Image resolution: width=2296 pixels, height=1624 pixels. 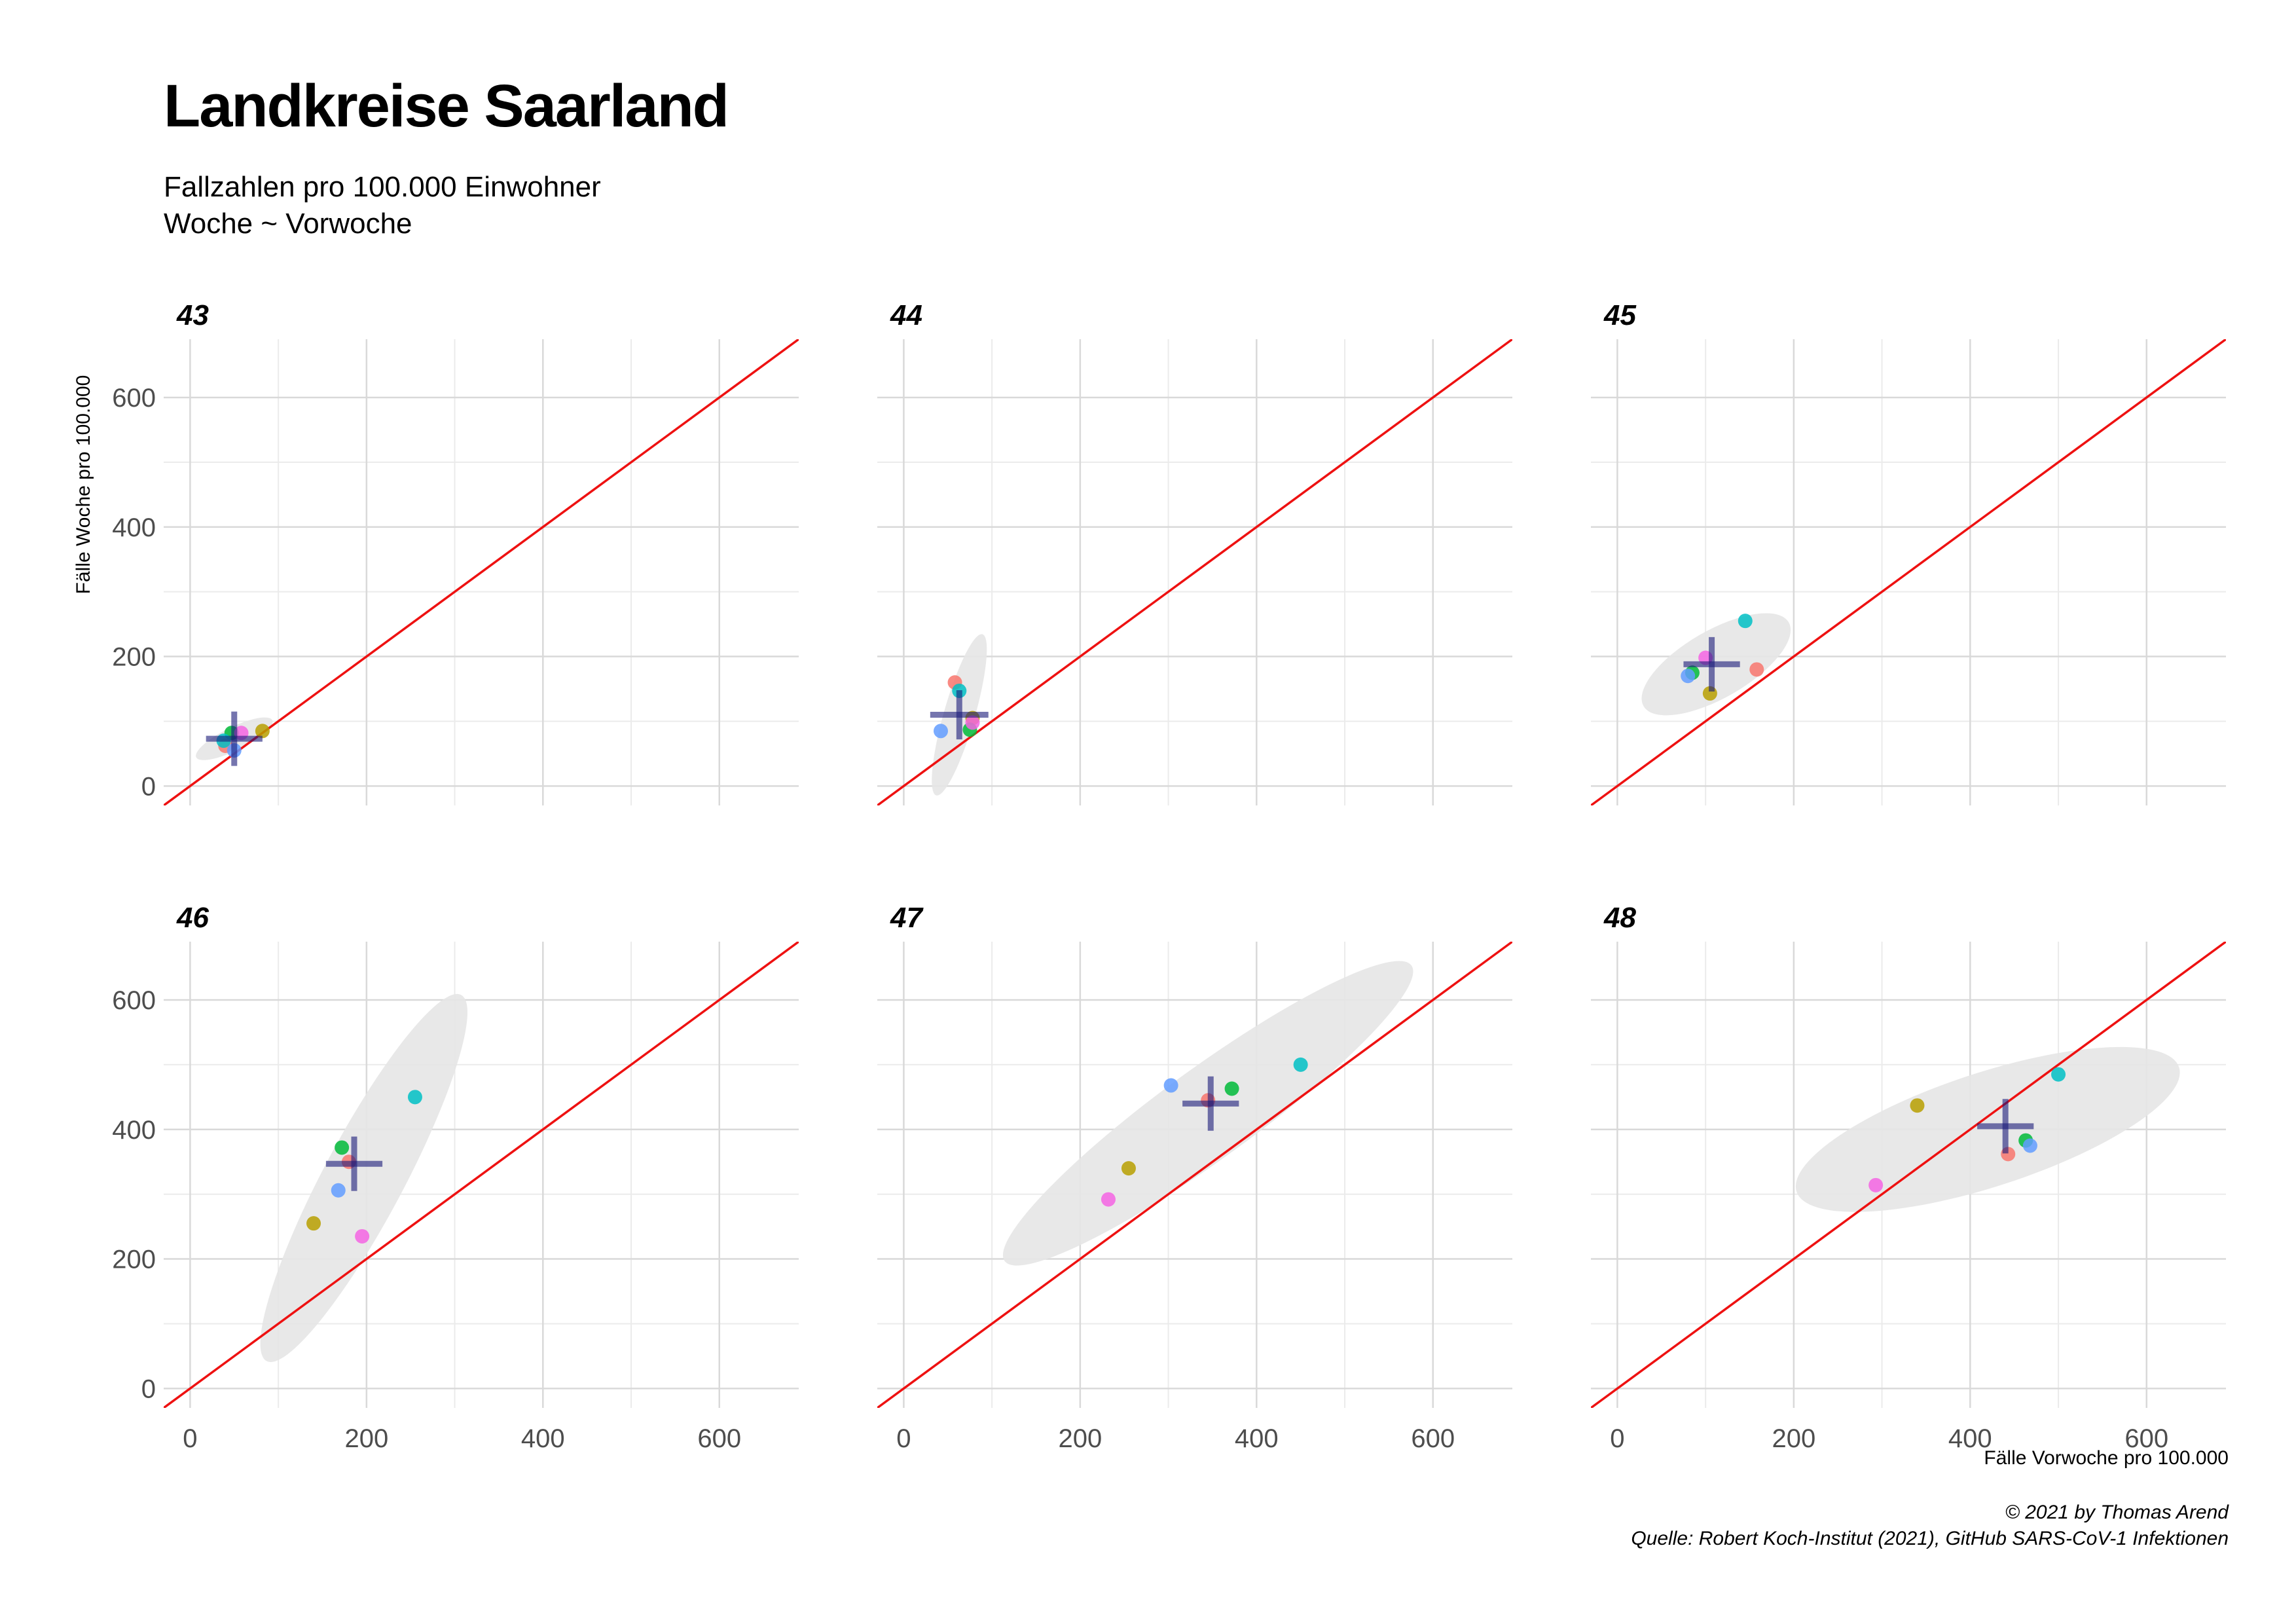 I want to click on subtitle-line-2: Woche ~ Vorwoche, so click(x=288, y=224).